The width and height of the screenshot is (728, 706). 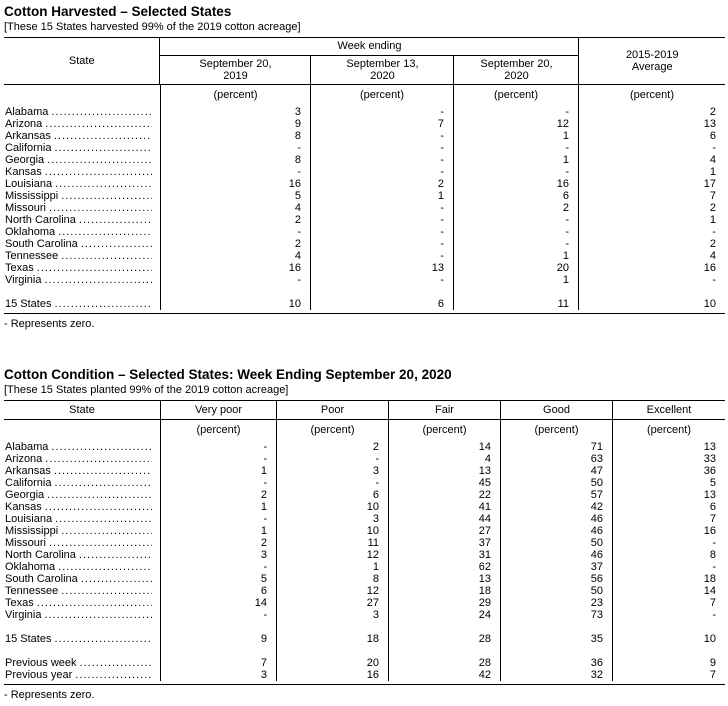 I want to click on state-cell: California, so click(x=82, y=148).